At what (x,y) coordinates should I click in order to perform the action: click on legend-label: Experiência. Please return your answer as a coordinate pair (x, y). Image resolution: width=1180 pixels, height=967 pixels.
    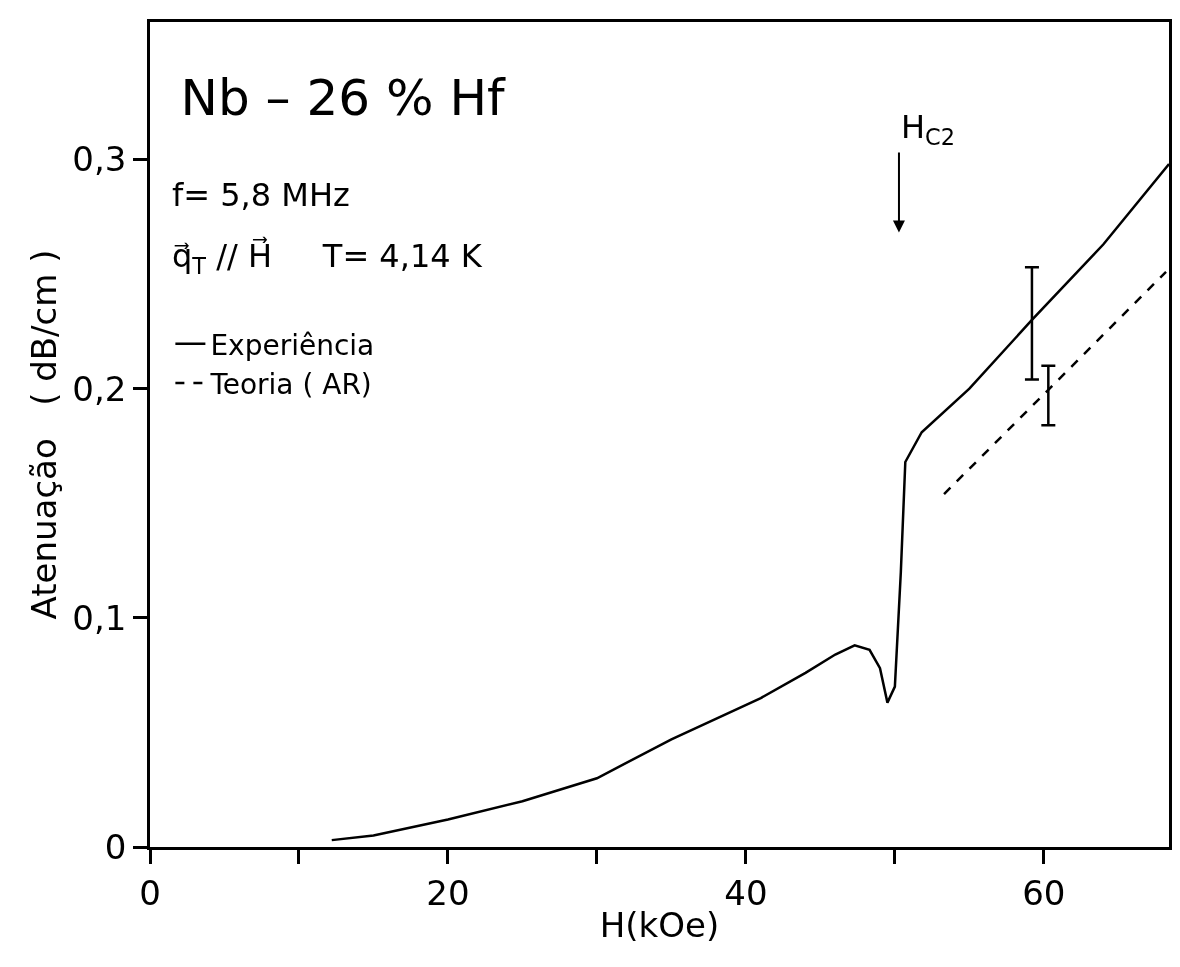
    Looking at the image, I should click on (292, 345).